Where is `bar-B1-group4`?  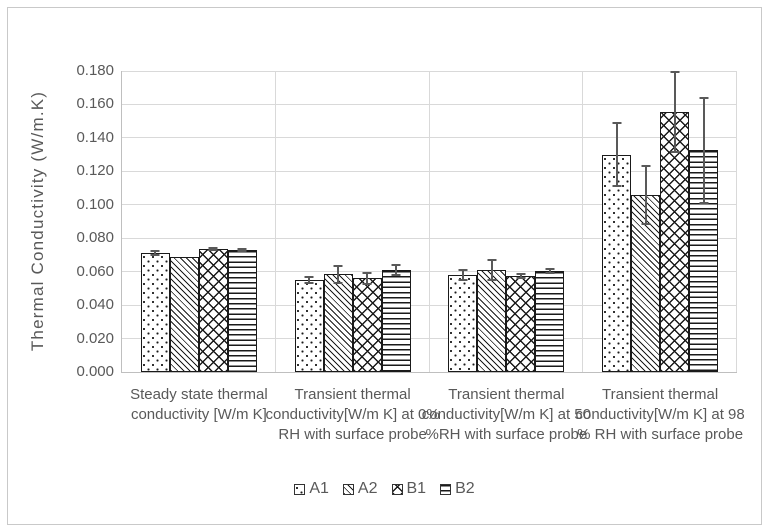
bar-B1-group4 is located at coordinates (675, 241).